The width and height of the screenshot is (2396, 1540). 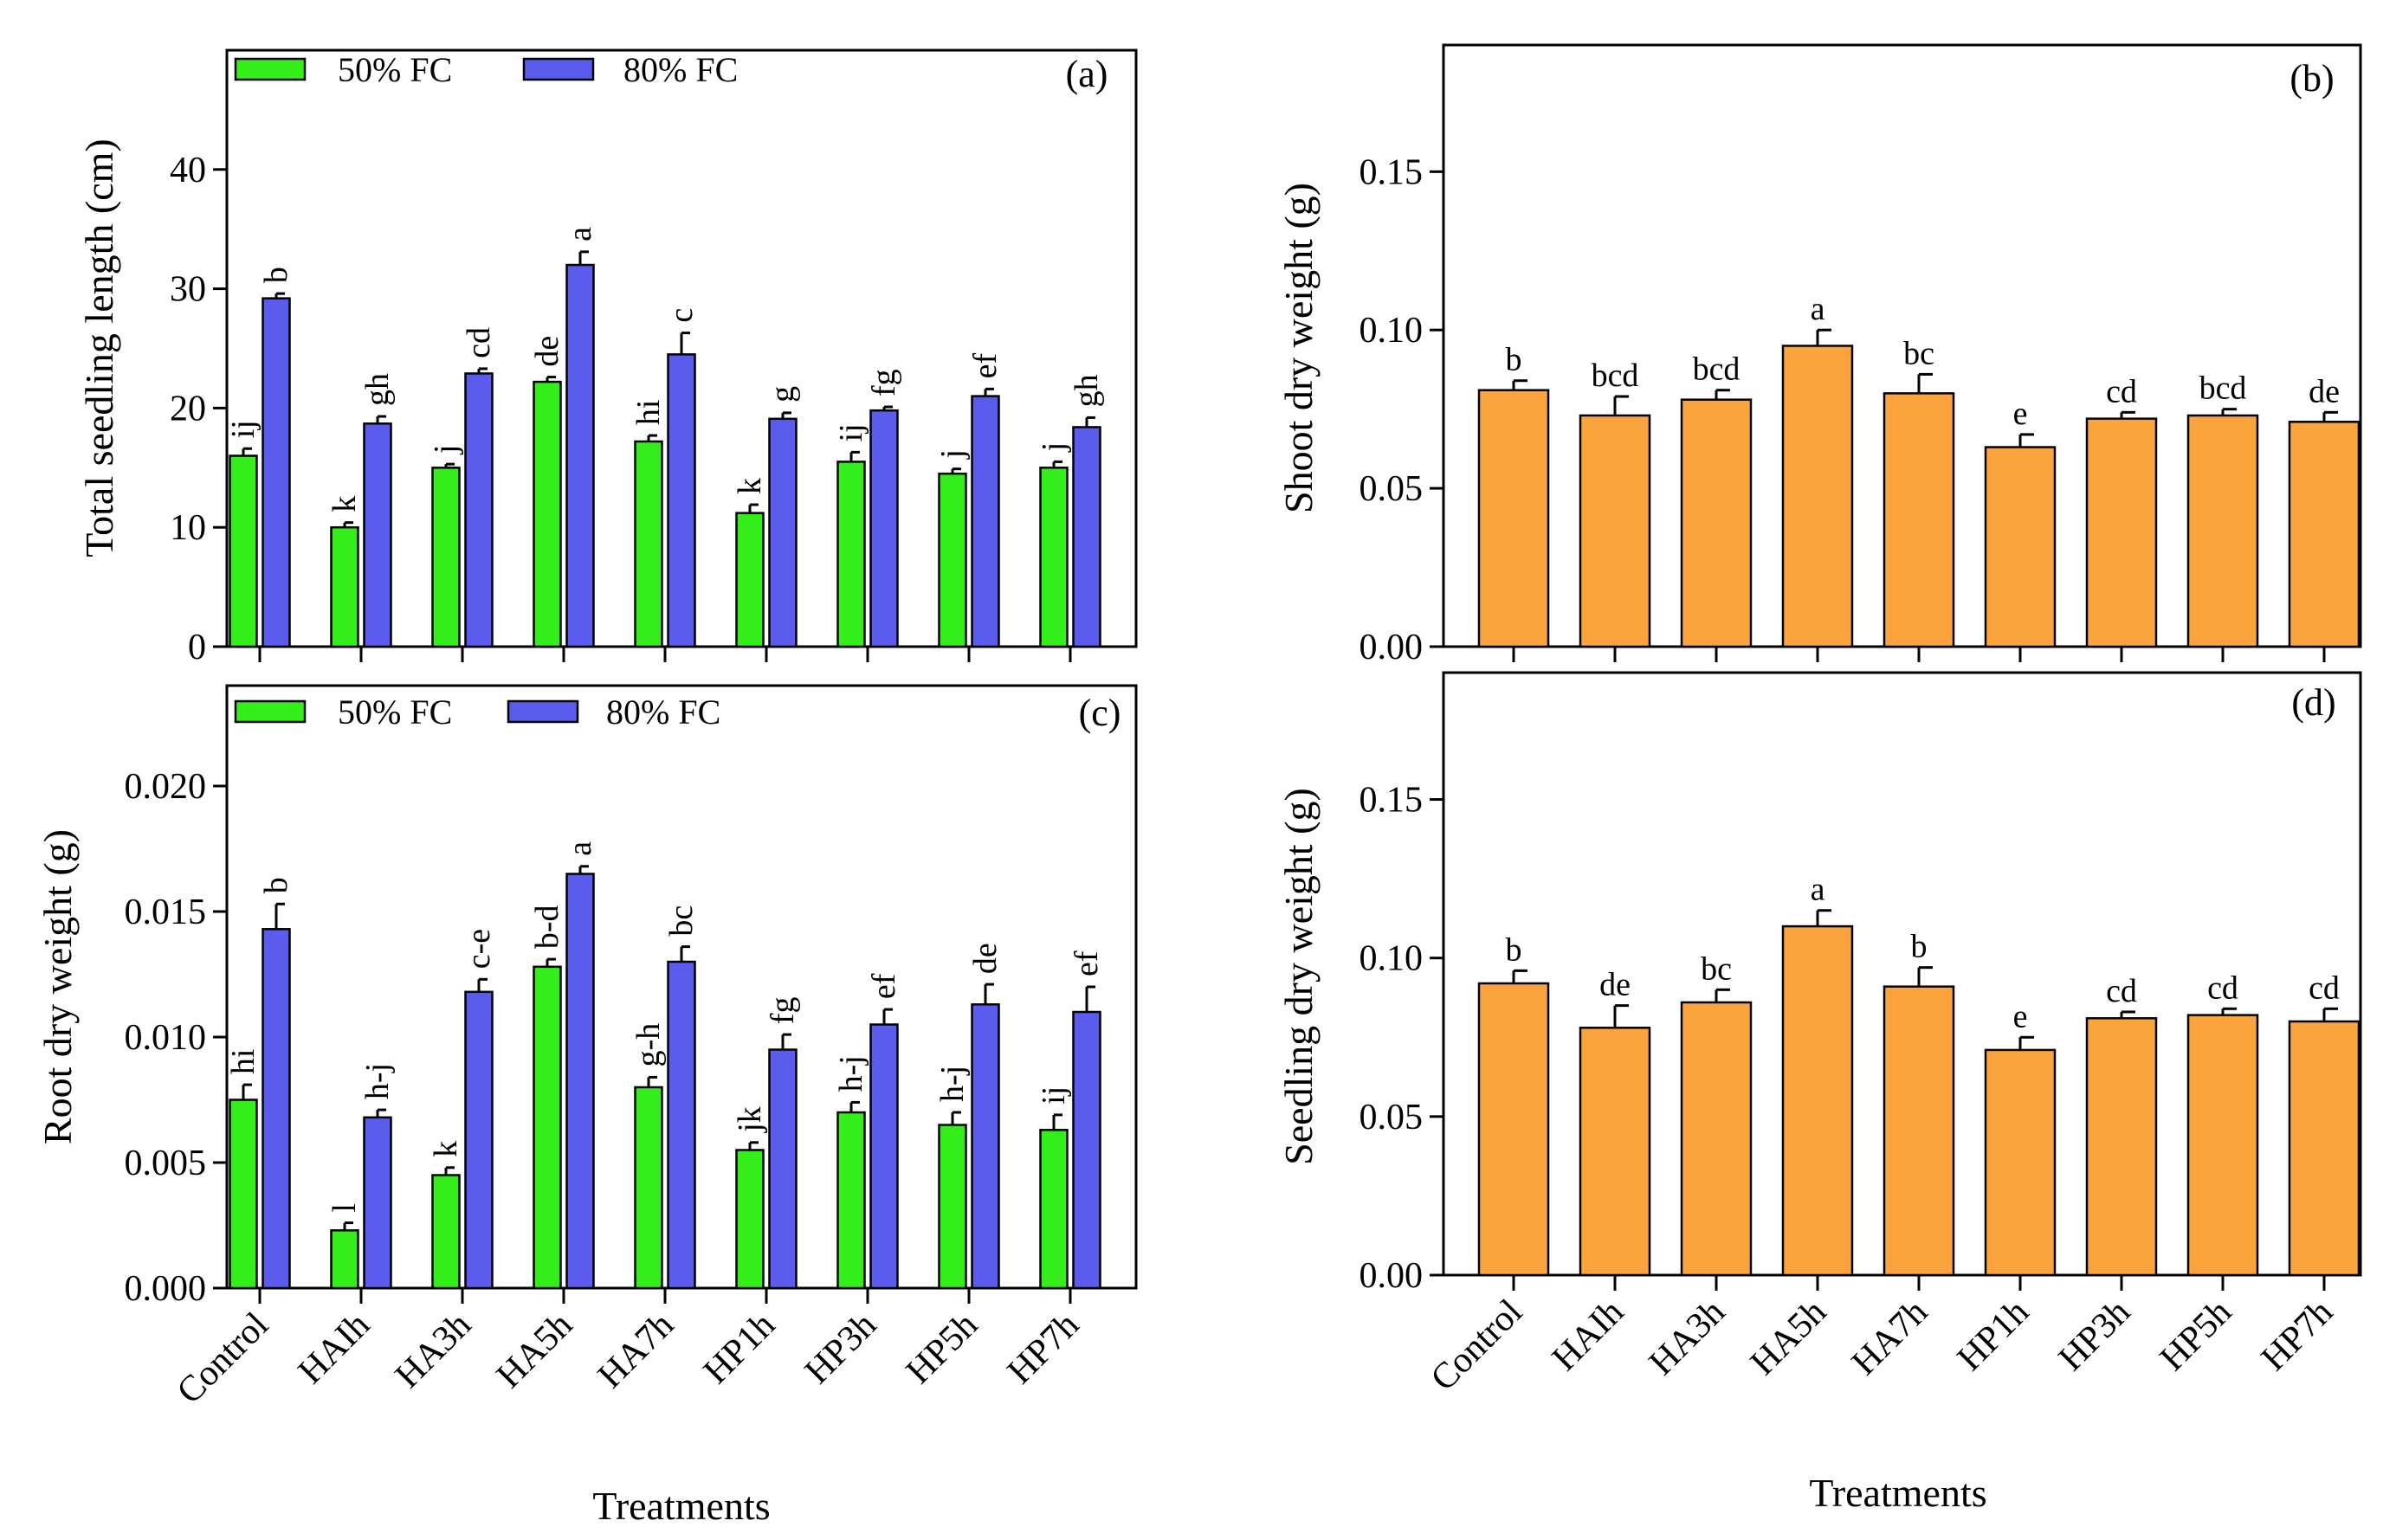 What do you see at coordinates (1818, 890) in the screenshot?
I see `significance-letter: a` at bounding box center [1818, 890].